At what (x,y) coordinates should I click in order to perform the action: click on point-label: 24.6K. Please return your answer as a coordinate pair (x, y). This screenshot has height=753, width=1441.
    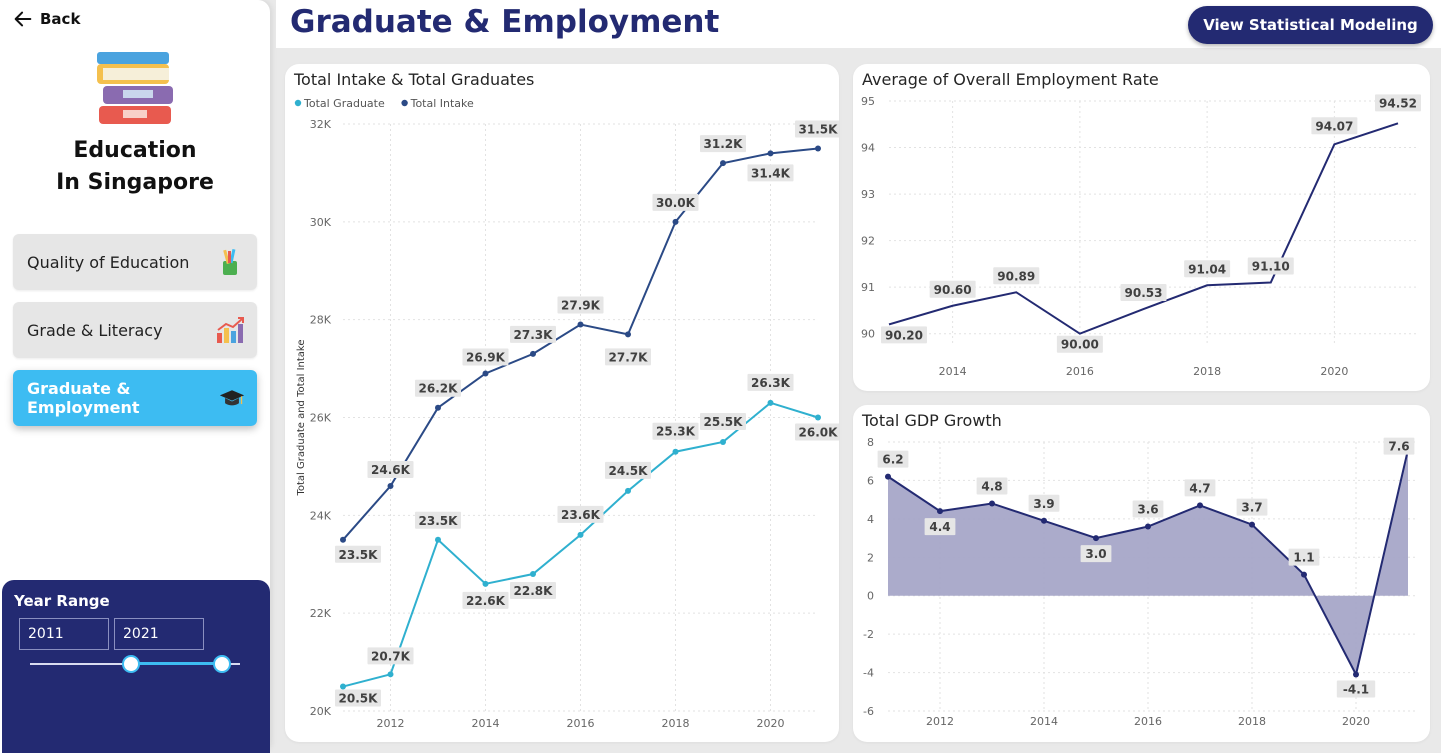
    Looking at the image, I should click on (390, 469).